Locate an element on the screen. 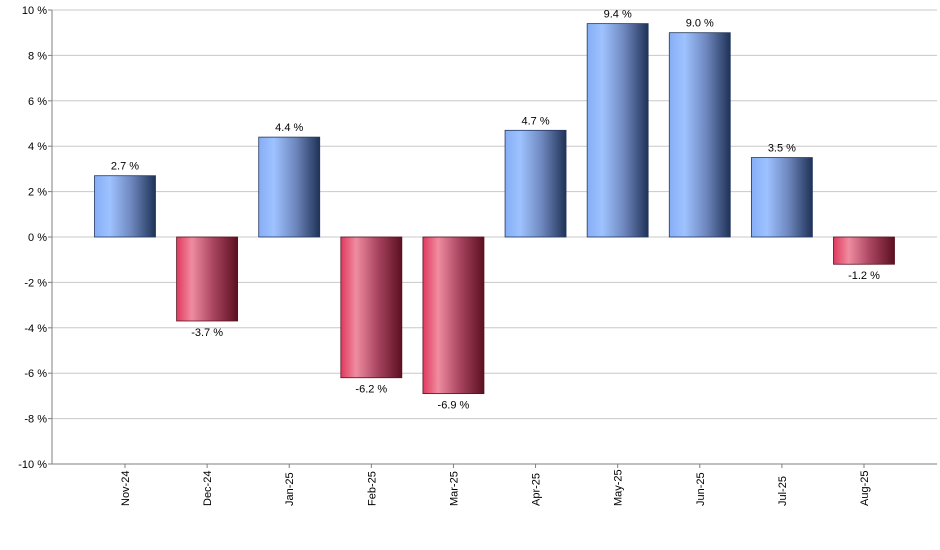 The height and width of the screenshot is (550, 940). data-label: 4.4 % is located at coordinates (289, 128).